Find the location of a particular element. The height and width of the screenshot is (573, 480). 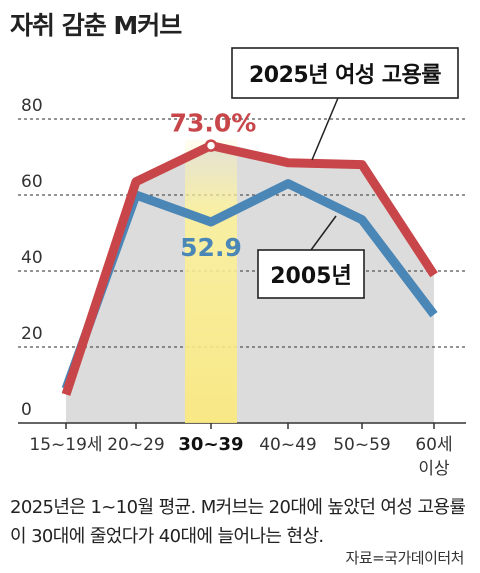

y-tick-label-20: 20 is located at coordinates (32, 334).